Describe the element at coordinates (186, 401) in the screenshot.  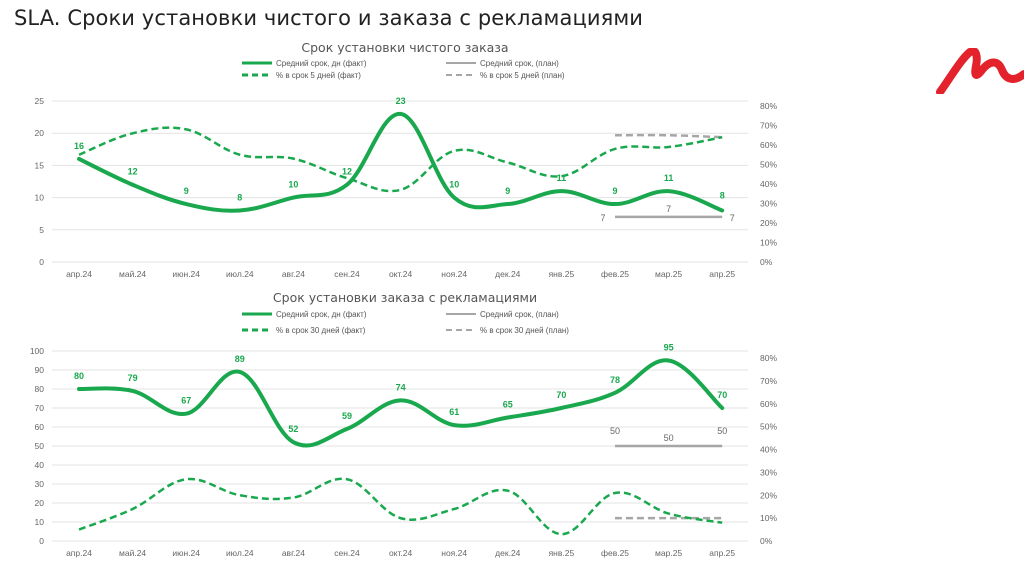
I see `data-label-avg-fact: 67` at that location.